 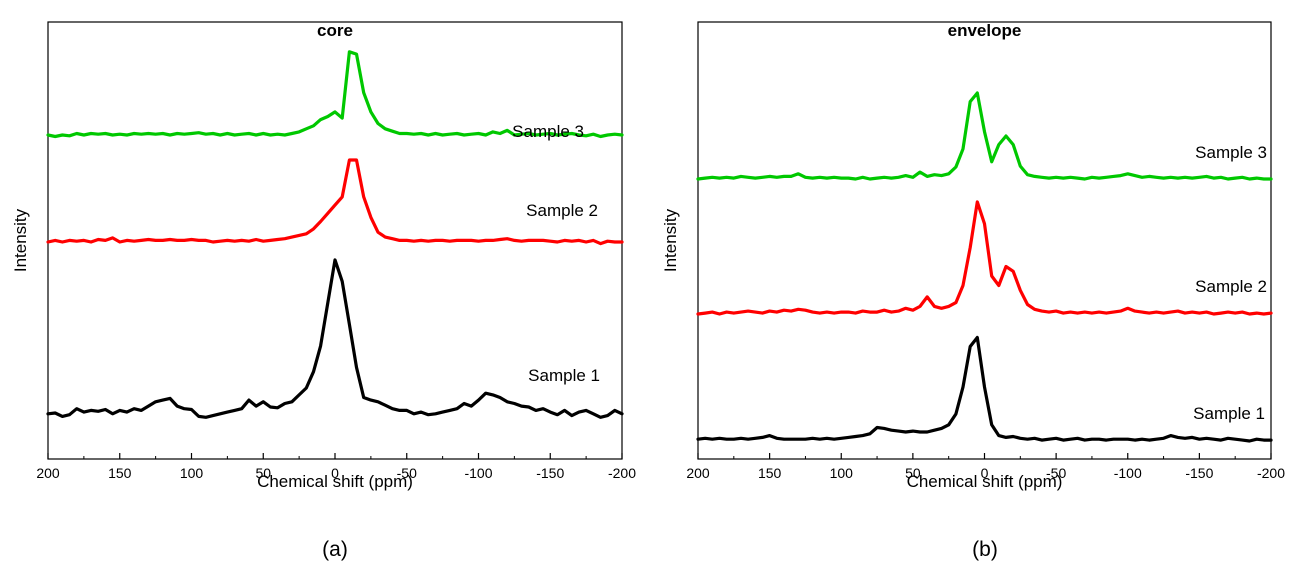 What do you see at coordinates (985, 30) in the screenshot?
I see `panel-title: envelope` at bounding box center [985, 30].